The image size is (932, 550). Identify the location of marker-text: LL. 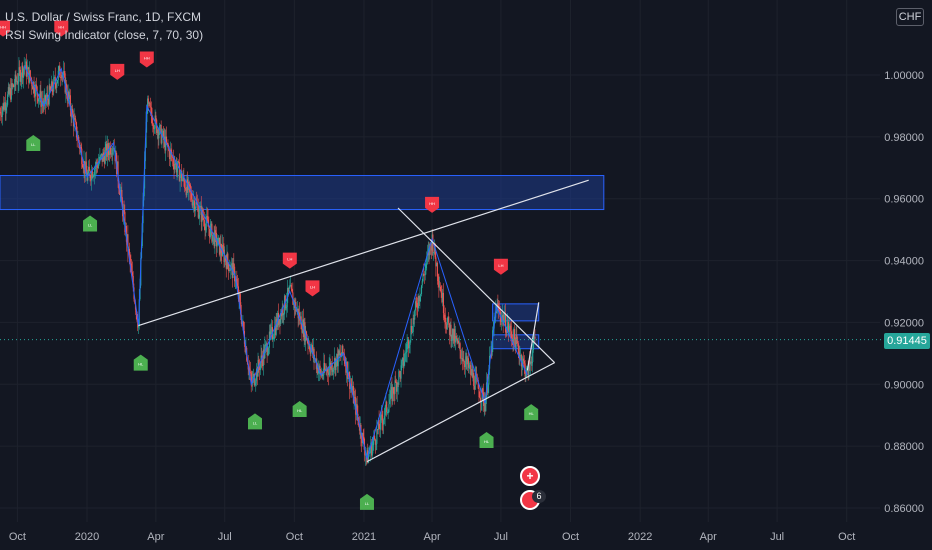
(90, 224).